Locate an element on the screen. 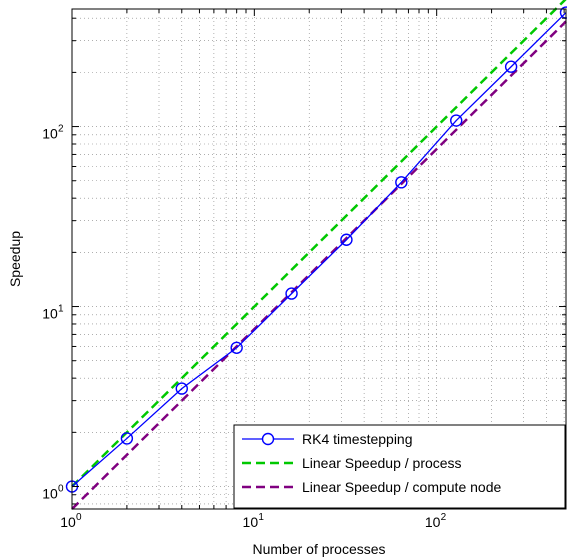  legend-label-rk4-timestepping: RK4 timestepping is located at coordinates (357, 439).